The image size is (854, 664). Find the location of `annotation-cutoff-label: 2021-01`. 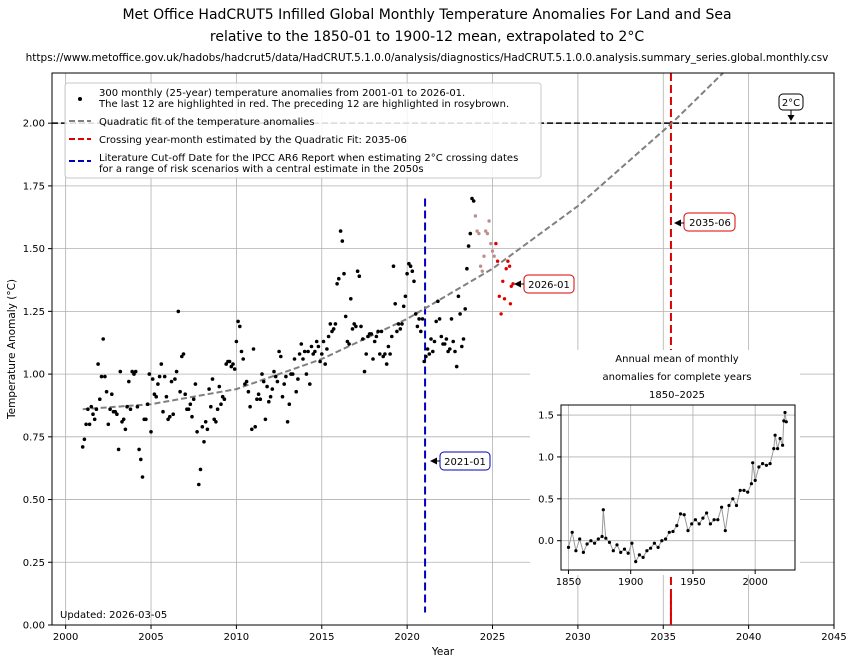

annotation-cutoff-label: 2021-01 is located at coordinates (465, 462).